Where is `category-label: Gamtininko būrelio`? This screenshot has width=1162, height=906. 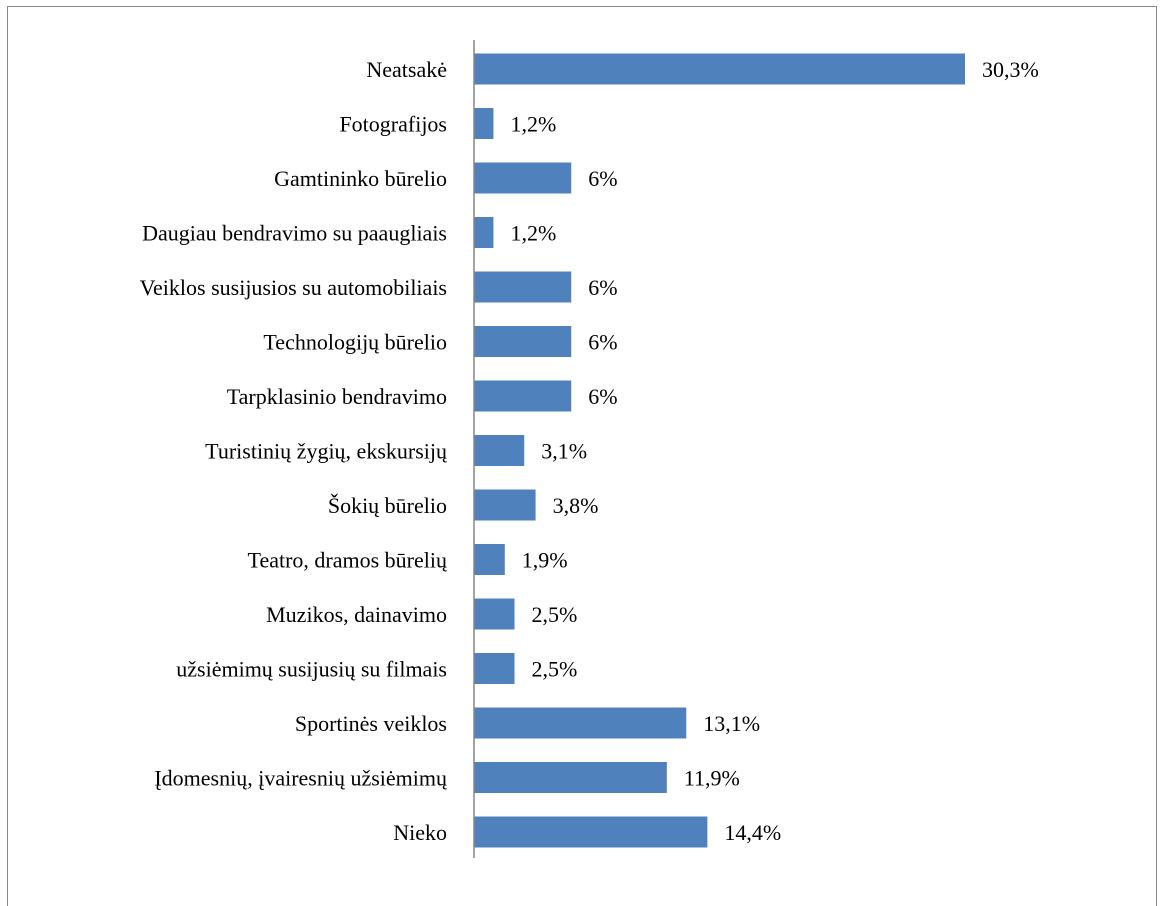
category-label: Gamtininko būrelio is located at coordinates (360, 178).